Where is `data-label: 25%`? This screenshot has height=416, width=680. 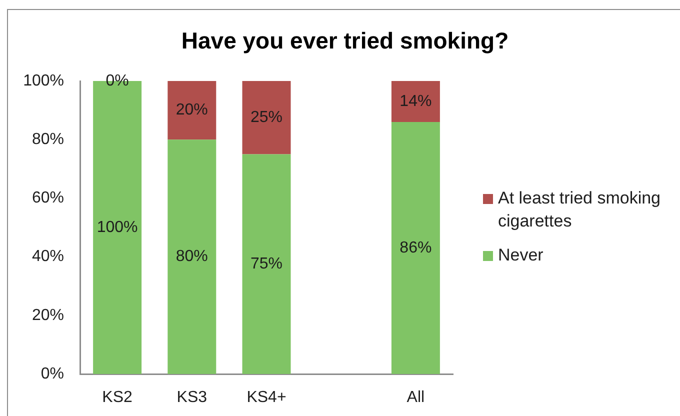 data-label: 25% is located at coordinates (266, 117).